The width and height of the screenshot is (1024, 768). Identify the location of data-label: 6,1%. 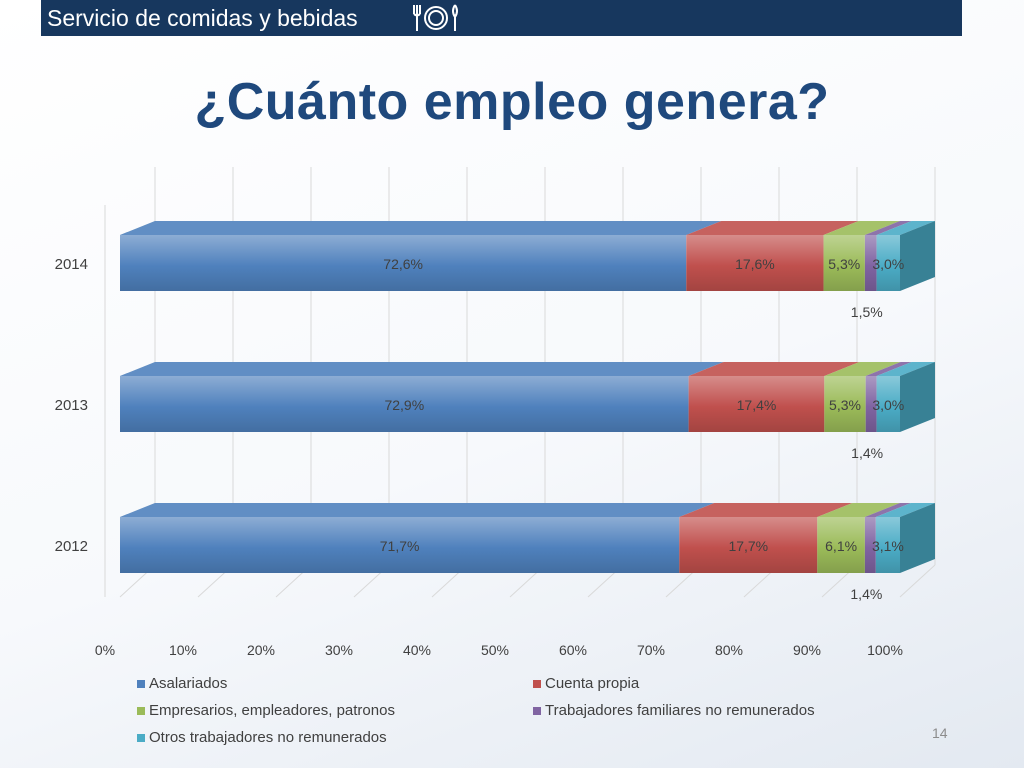
(841, 546).